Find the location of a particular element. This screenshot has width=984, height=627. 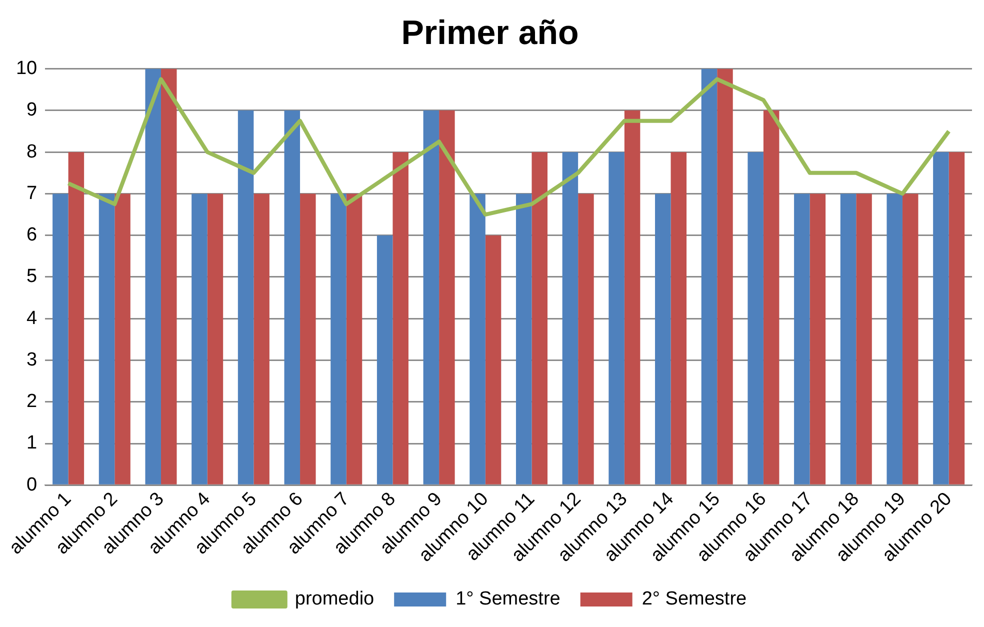

y-tick-label: 10 is located at coordinates (27, 69).